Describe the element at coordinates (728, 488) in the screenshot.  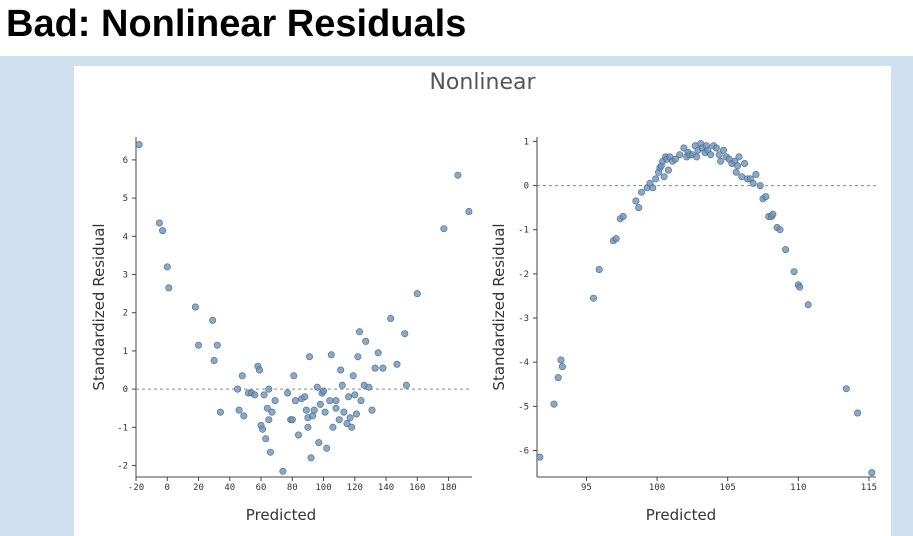
I see `x-tick-label: 105` at that location.